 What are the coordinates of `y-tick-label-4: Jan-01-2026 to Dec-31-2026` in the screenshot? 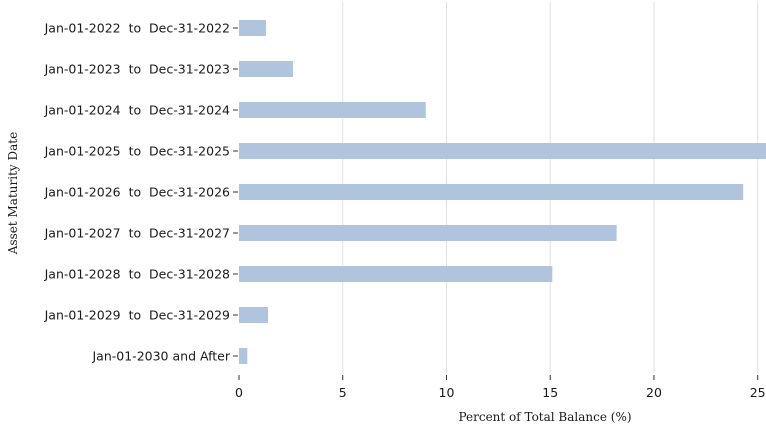 It's located at (137, 192).